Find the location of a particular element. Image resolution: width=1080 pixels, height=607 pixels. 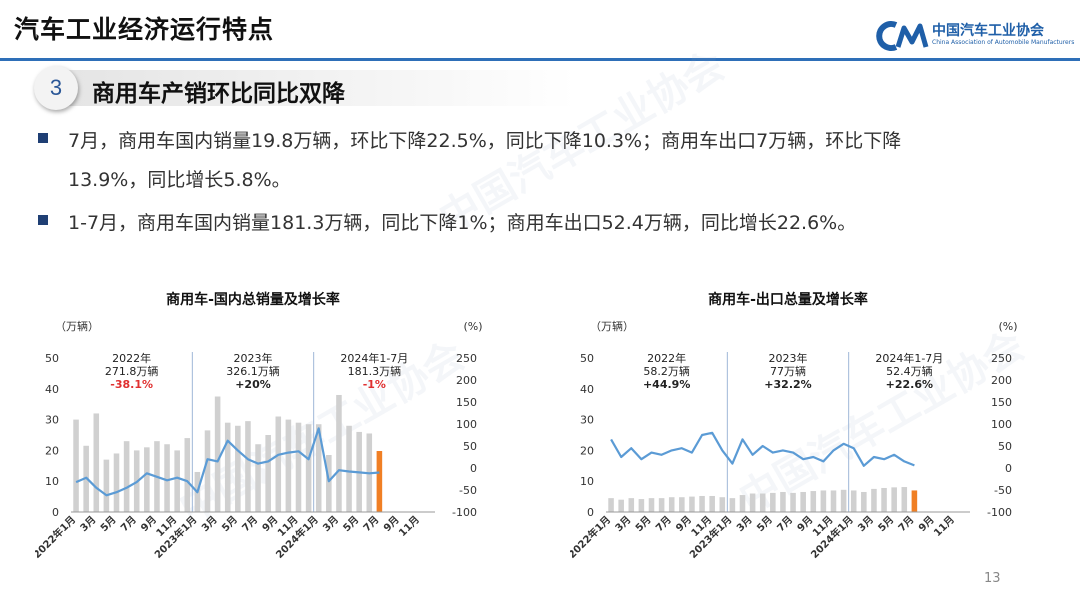

y-tick-right: -100 is located at coordinates (999, 512).